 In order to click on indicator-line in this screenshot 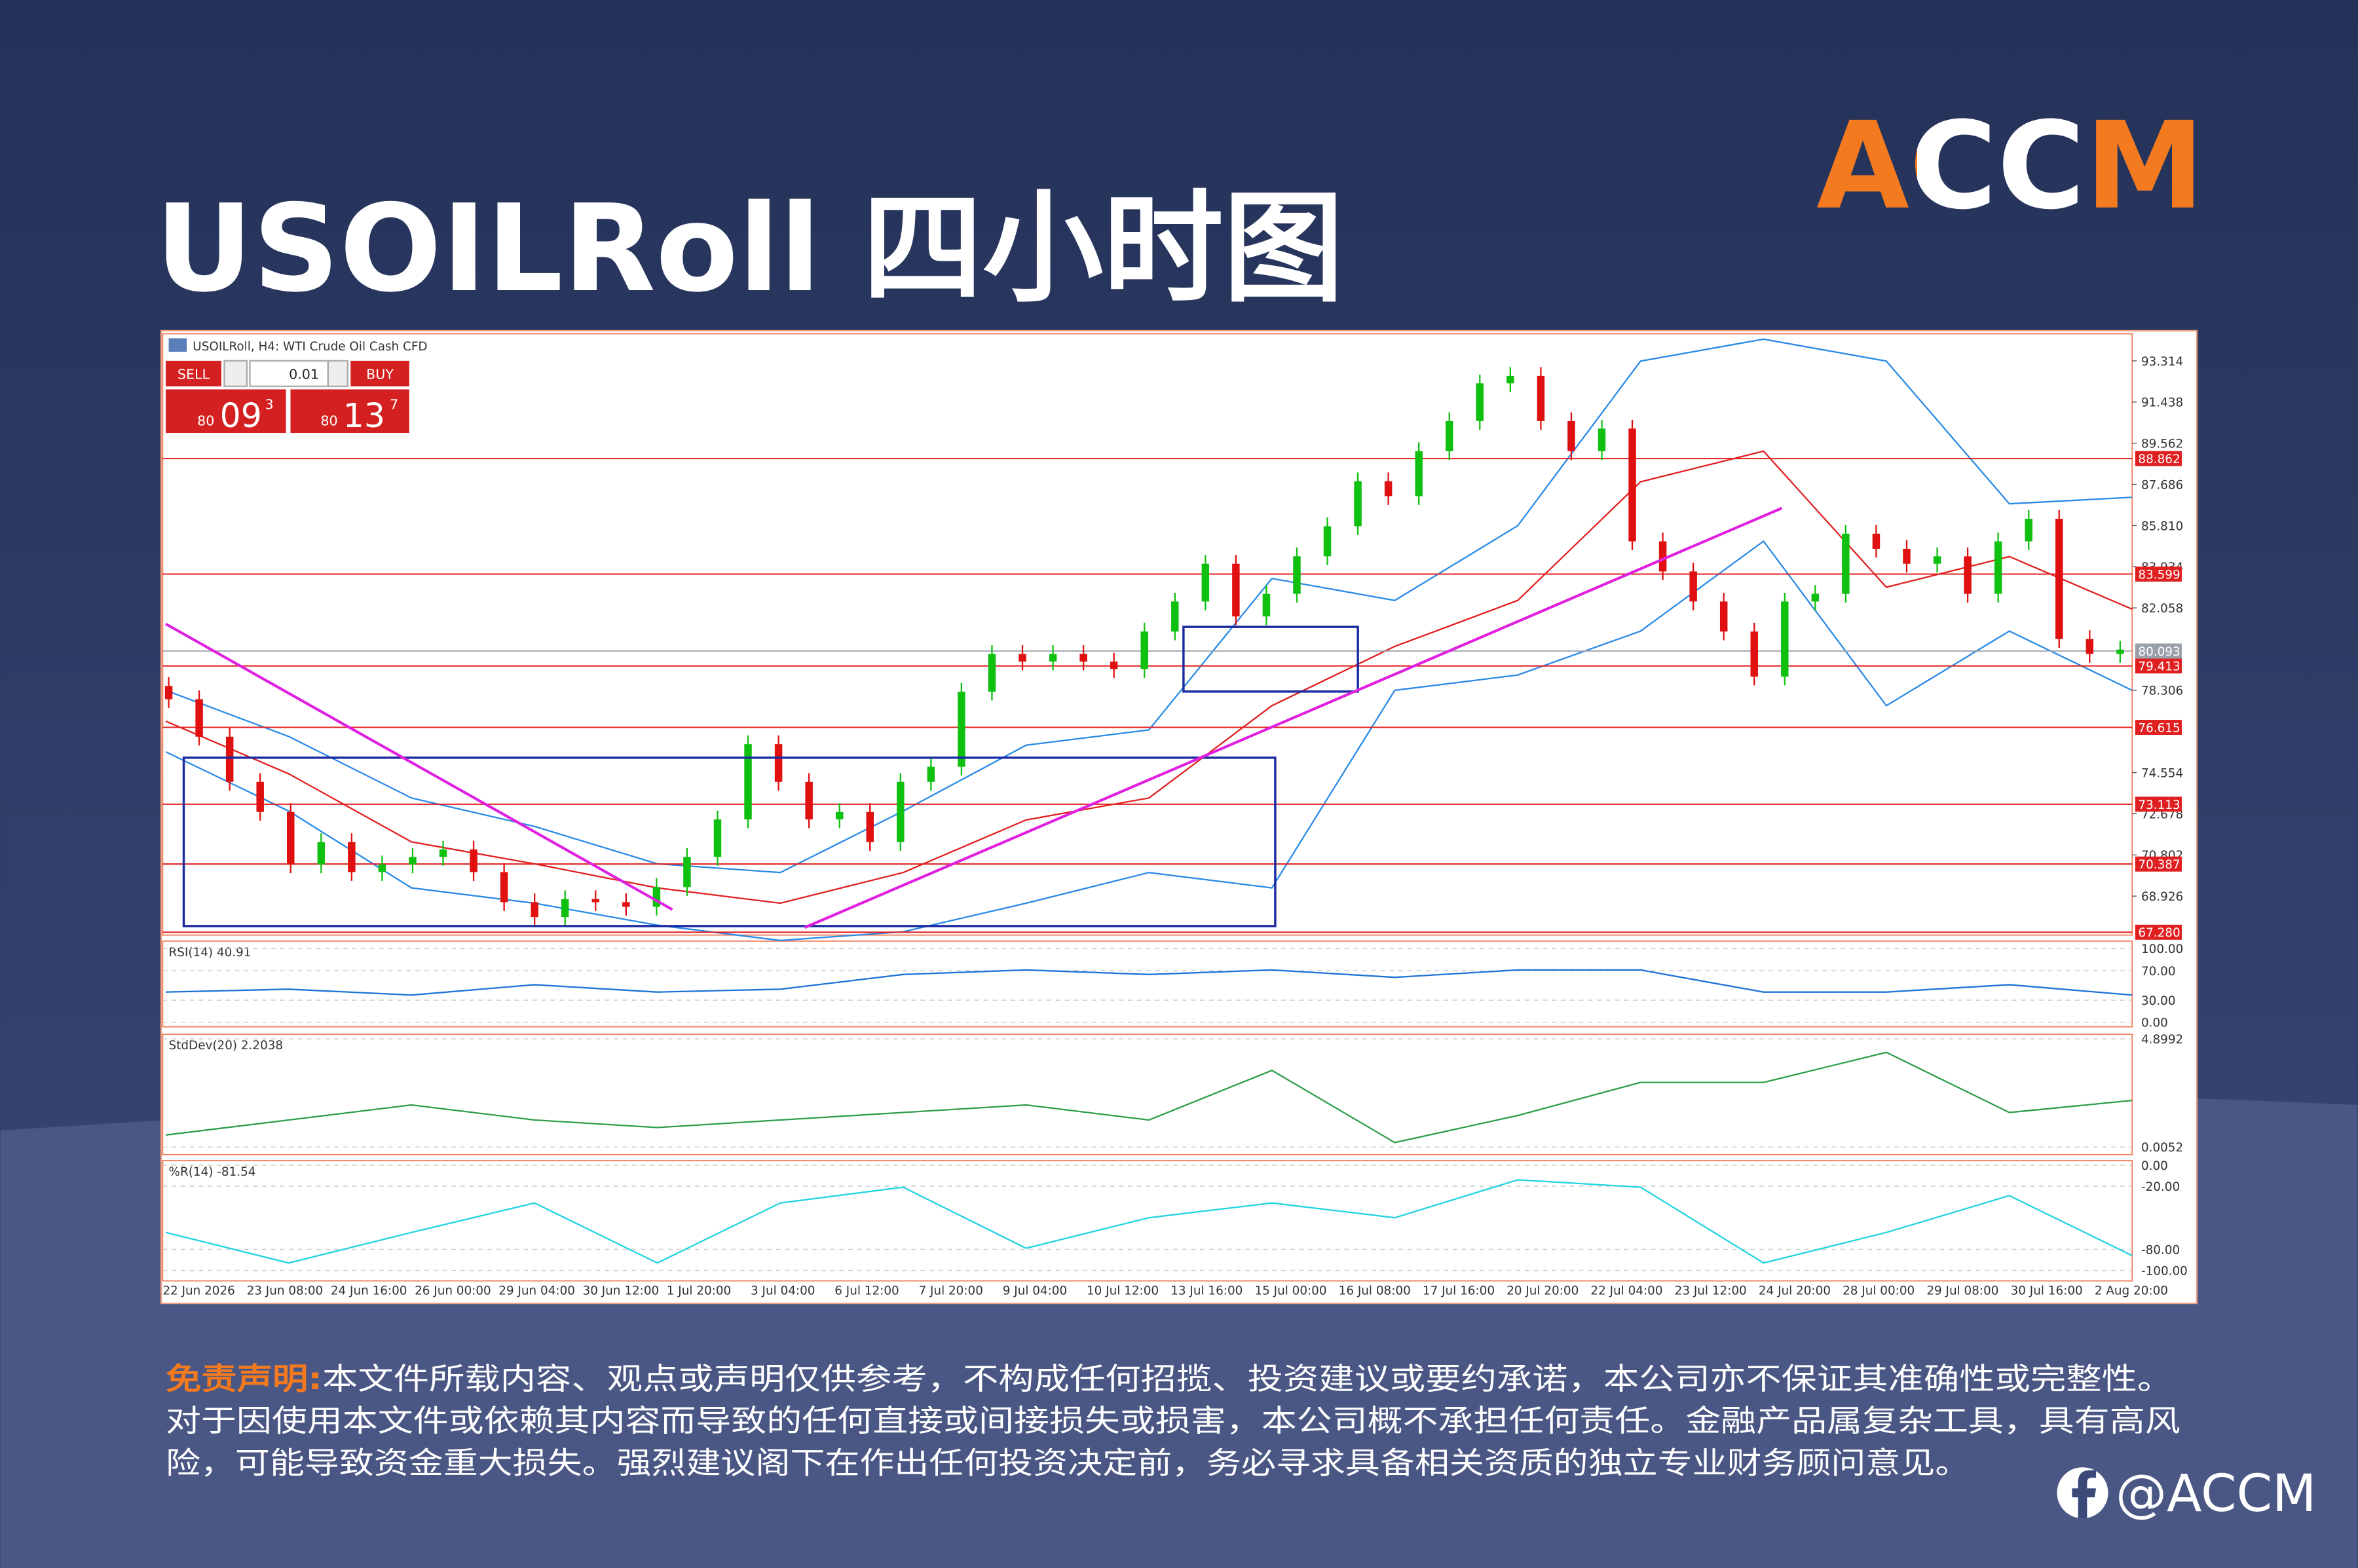, I will do `click(1149, 1097)`.